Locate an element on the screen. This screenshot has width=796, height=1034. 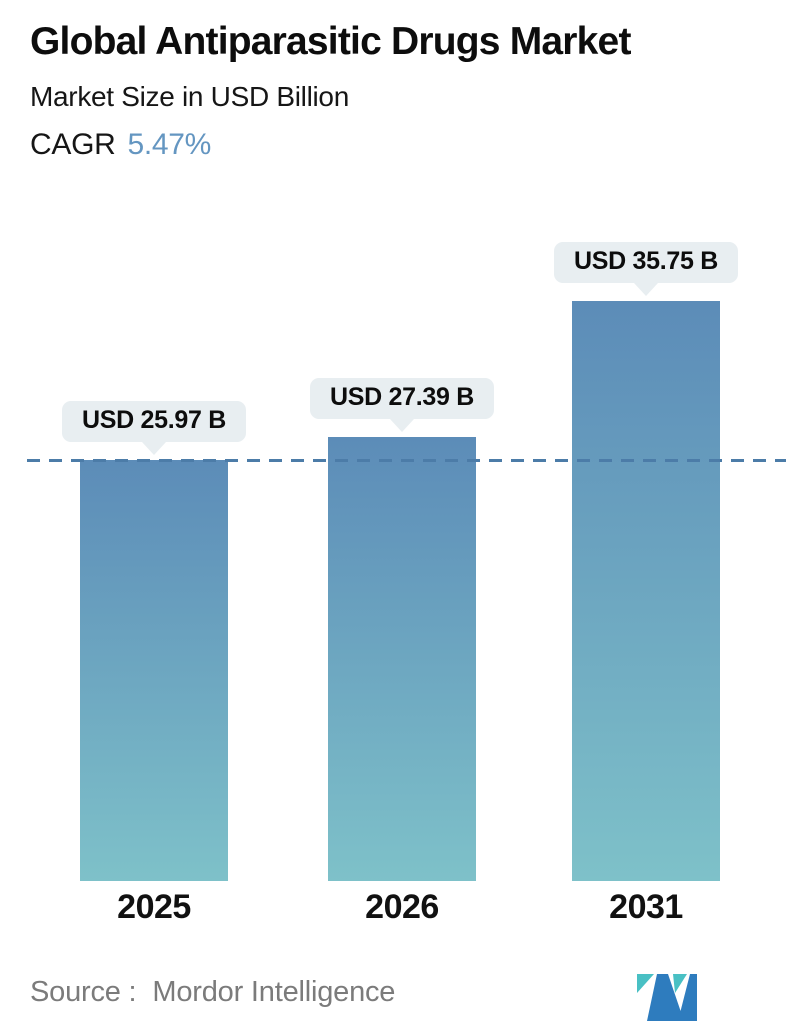
x-axis-label-2026: 2026 is located at coordinates (402, 907).